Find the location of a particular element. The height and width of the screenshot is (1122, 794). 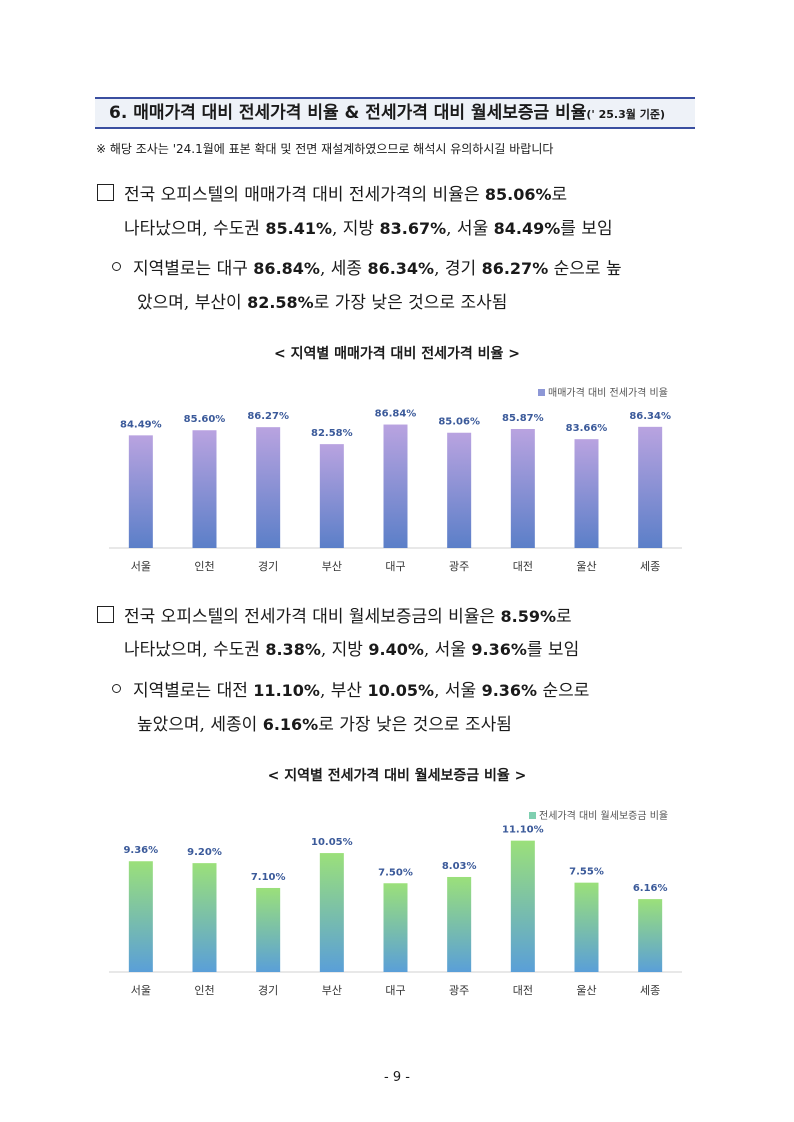

data-label: 7.55% is located at coordinates (586, 872).